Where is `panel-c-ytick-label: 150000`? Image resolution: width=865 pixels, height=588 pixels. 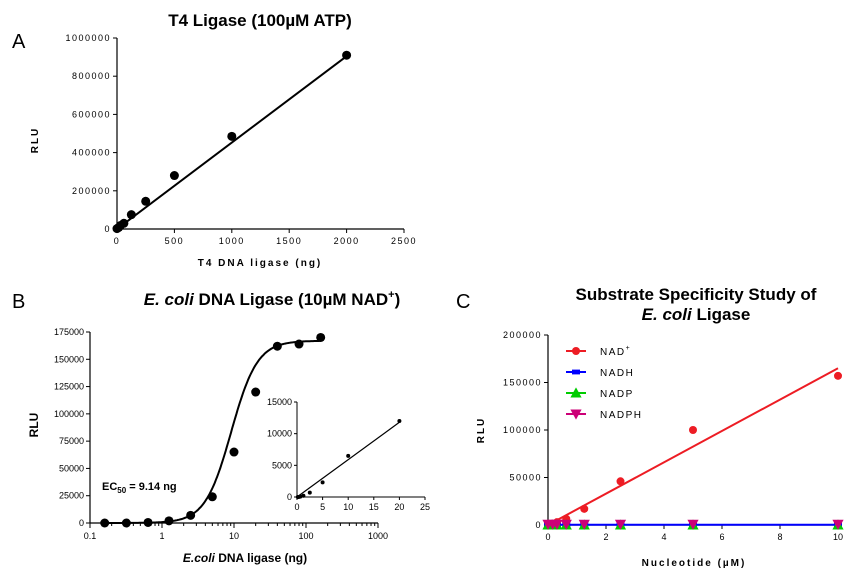 panel-c-ytick-label: 150000 is located at coordinates (522, 383).